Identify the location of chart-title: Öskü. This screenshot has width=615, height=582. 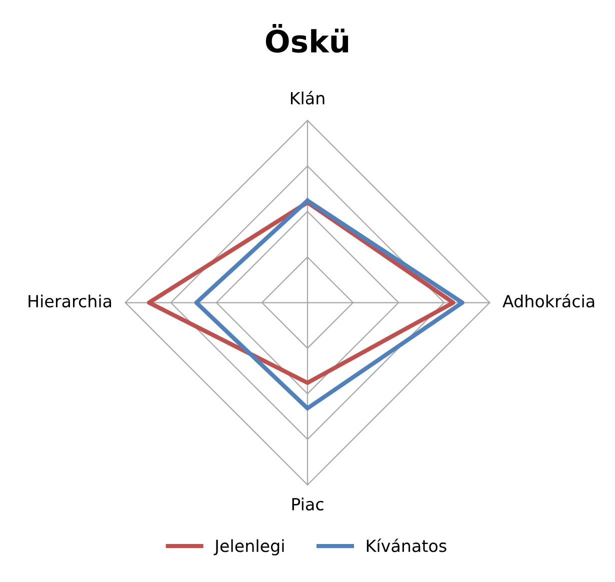
(307, 38).